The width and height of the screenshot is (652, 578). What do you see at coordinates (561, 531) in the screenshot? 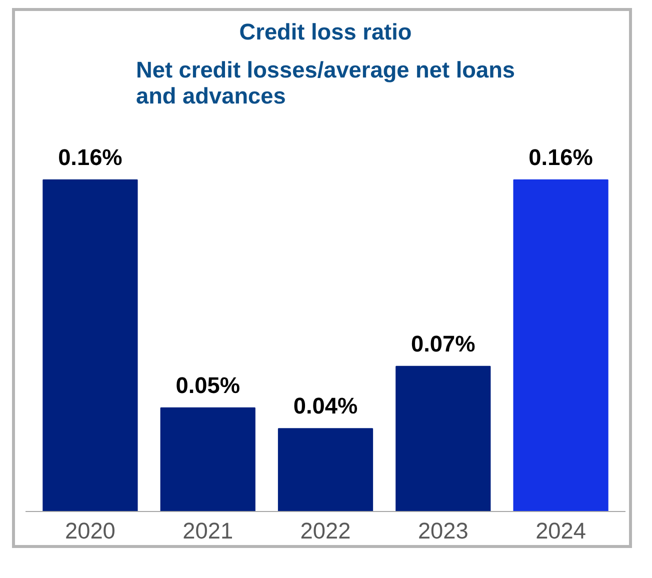
I see `x-tick-label: 2024` at bounding box center [561, 531].